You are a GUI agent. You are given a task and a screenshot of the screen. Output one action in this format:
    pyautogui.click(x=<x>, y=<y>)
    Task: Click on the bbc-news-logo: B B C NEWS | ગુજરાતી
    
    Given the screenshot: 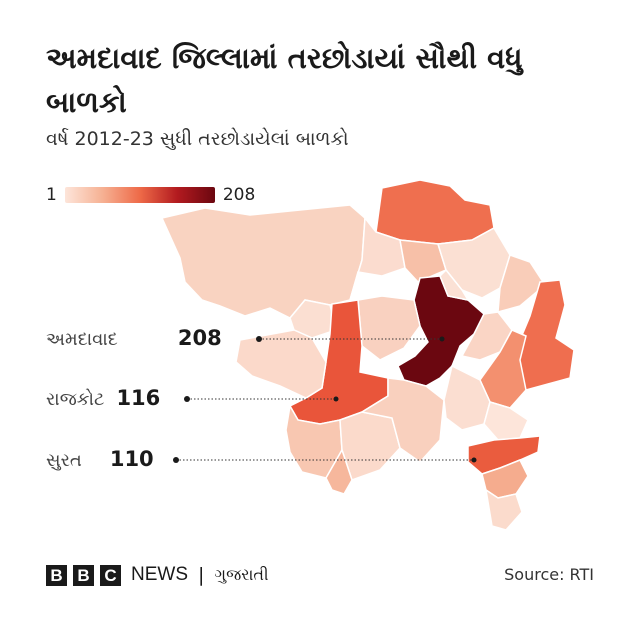 What is the action you would take?
    pyautogui.click(x=157, y=575)
    